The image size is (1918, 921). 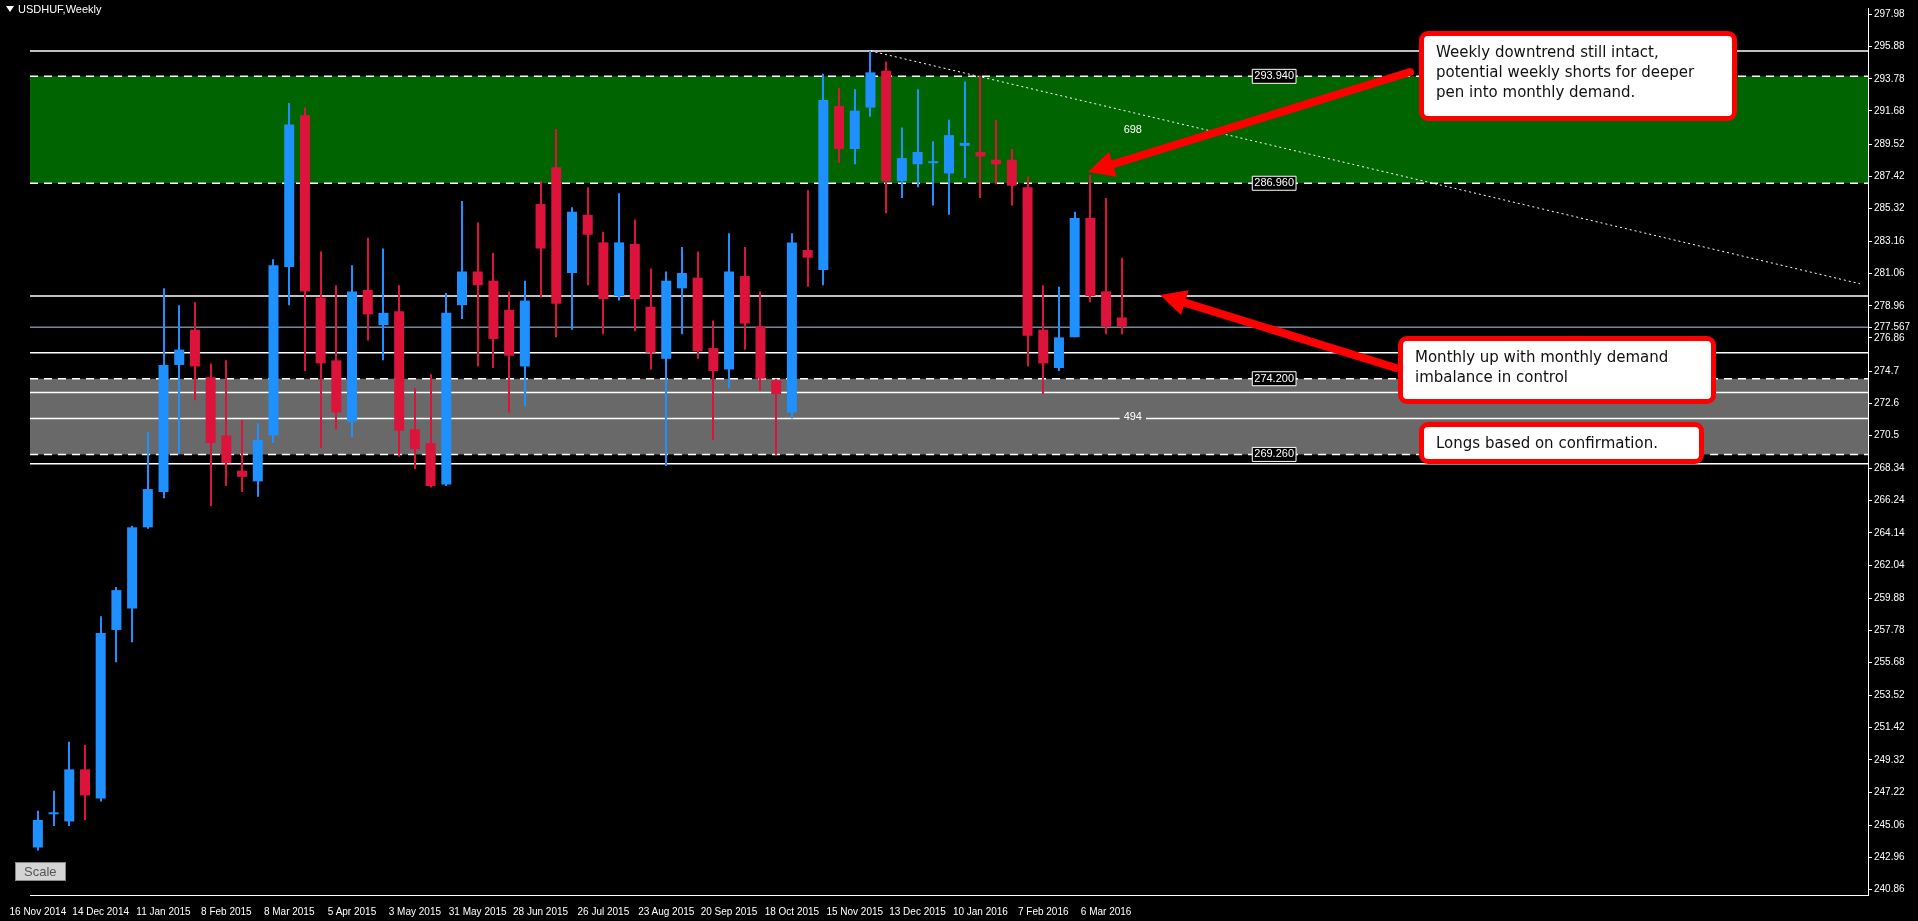 I want to click on callout: Weekly downtrend still intact, potential weekly shorts for deeper pen into monthly demand., so click(x=1578, y=76).